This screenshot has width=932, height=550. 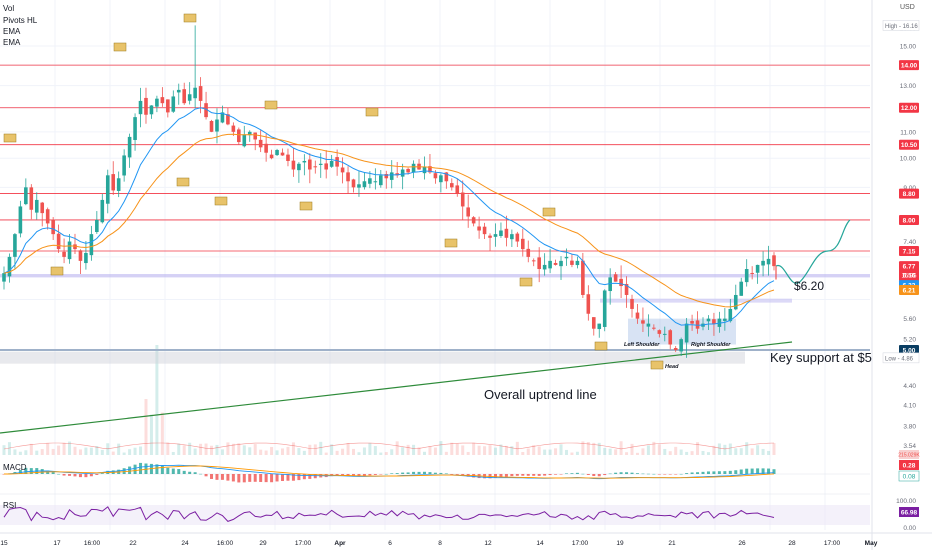 I want to click on legend-pivots: Pivots HL, so click(x=20, y=20).